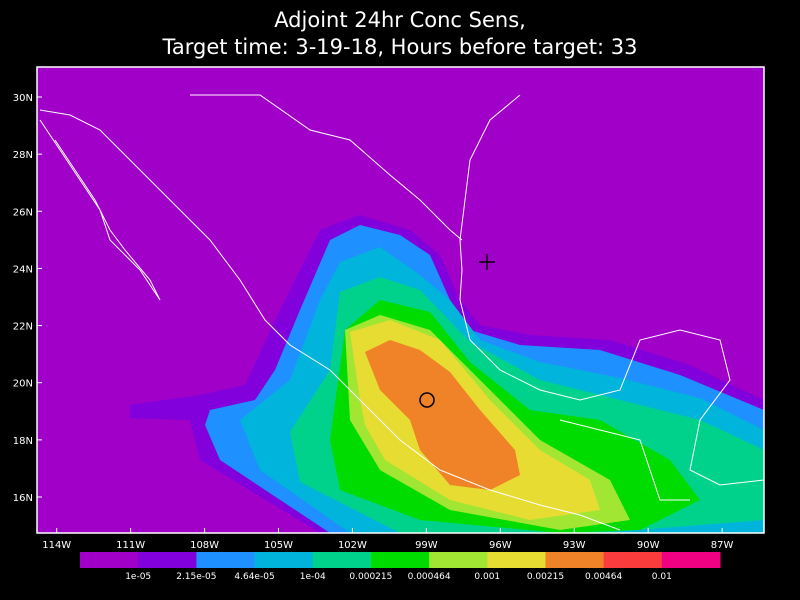 This screenshot has width=800, height=600. What do you see at coordinates (130, 545) in the screenshot?
I see `x-tick-label: 111W` at bounding box center [130, 545].